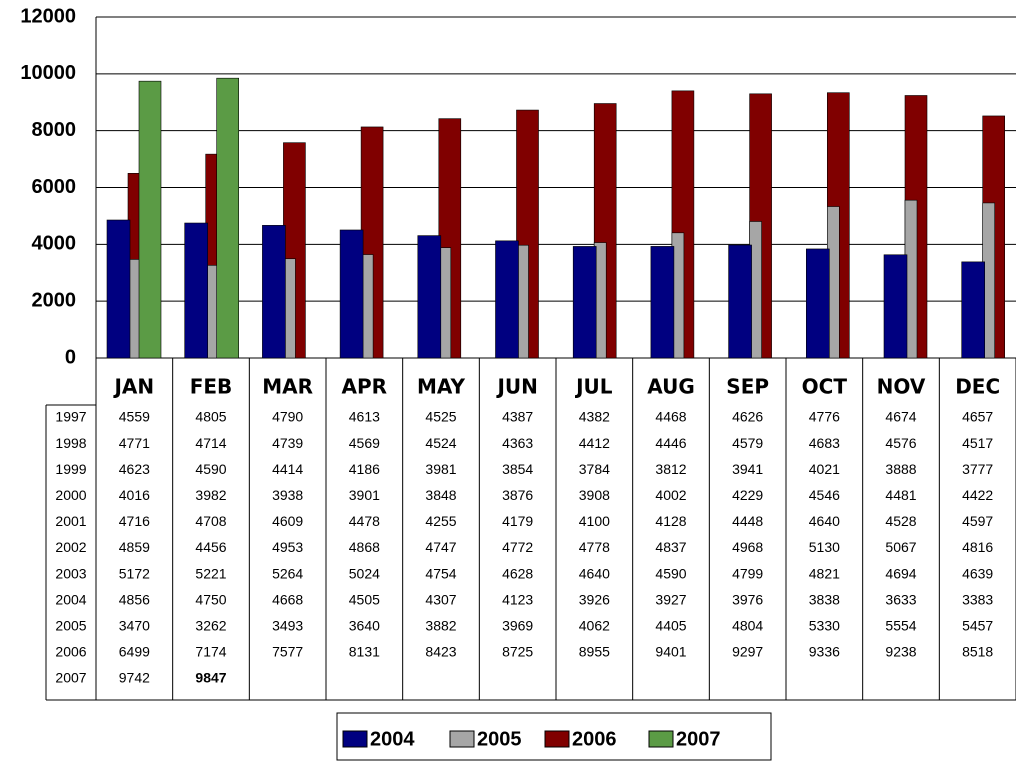 Image resolution: width=1016 pixels, height=761 pixels. I want to click on table-cell: 4750, so click(210, 599).